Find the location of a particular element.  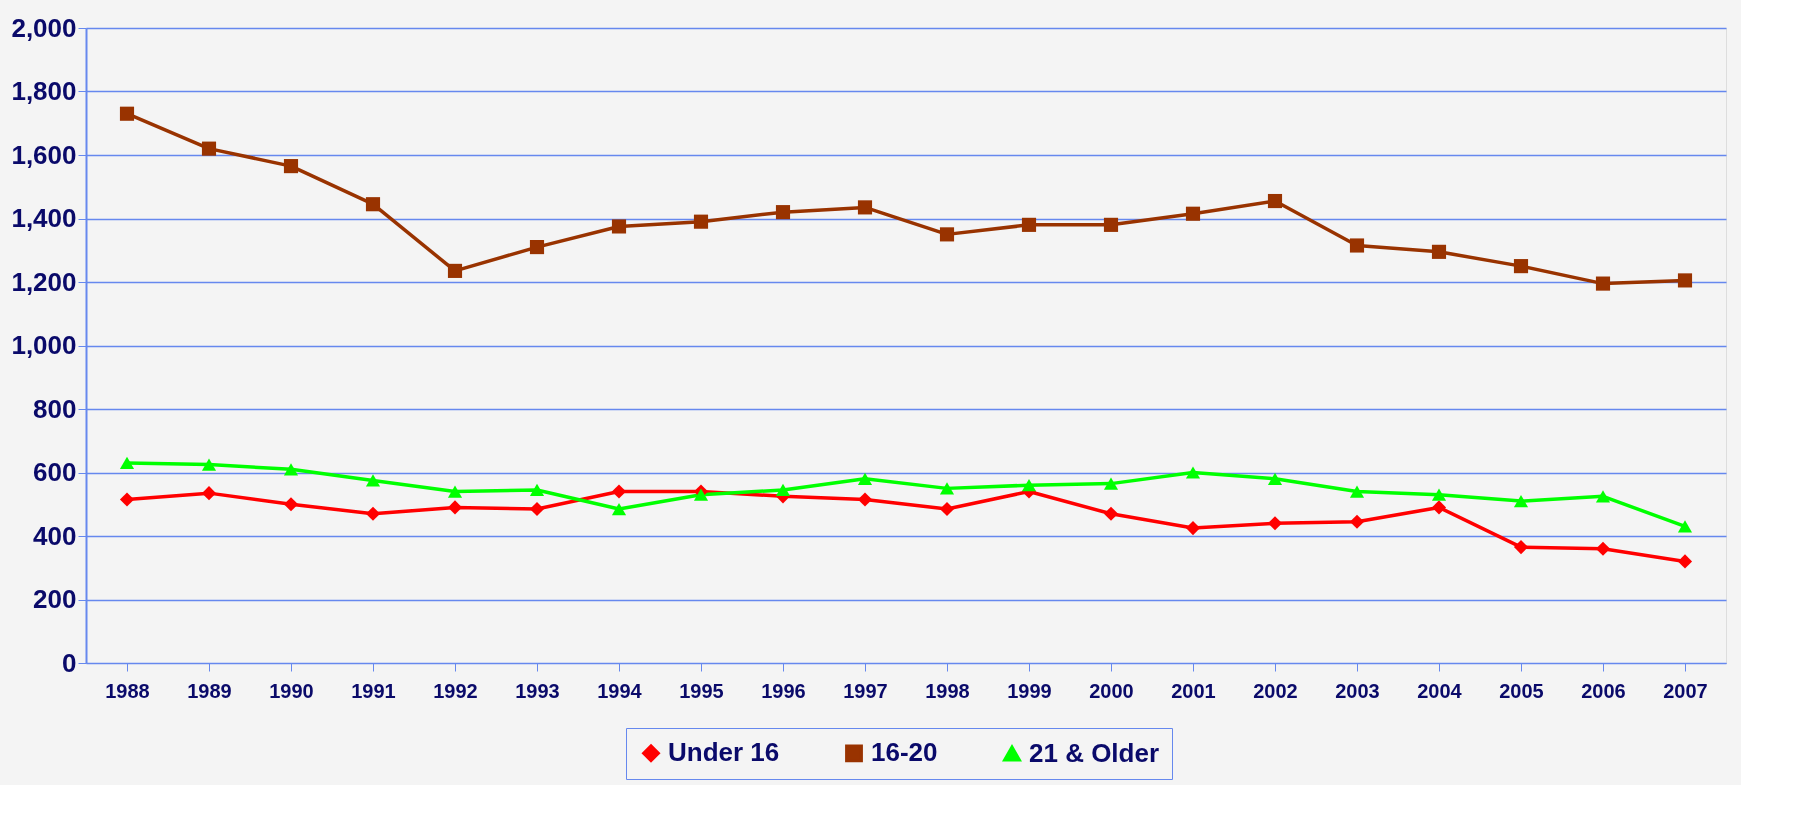

x-tick-label: 1994 is located at coordinates (620, 690).